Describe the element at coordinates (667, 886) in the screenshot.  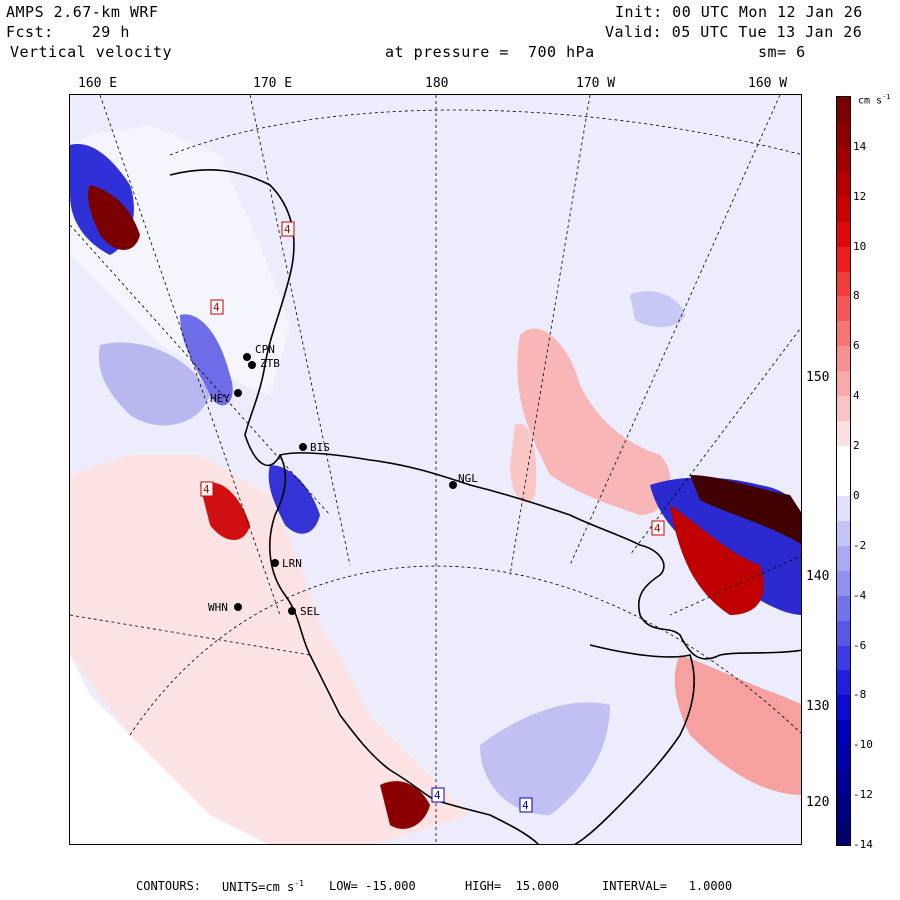
I see `footer-interval: INTERVAL= 1.0000` at that location.